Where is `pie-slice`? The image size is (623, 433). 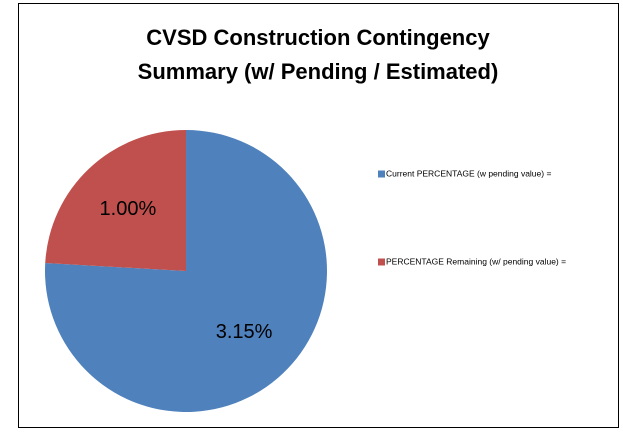
pie-slice is located at coordinates (115, 200).